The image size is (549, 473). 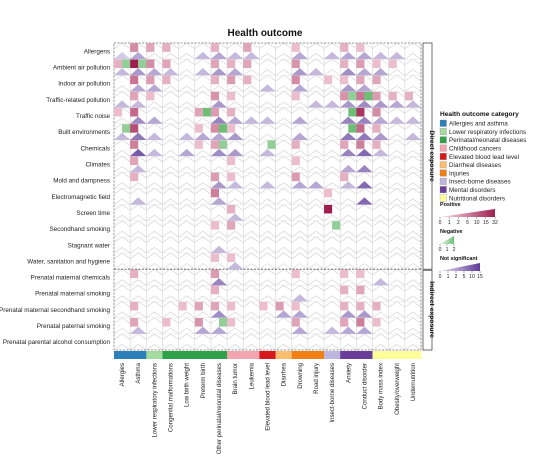 What do you see at coordinates (450, 205) in the screenshot?
I see `scale-title: Positive` at bounding box center [450, 205].